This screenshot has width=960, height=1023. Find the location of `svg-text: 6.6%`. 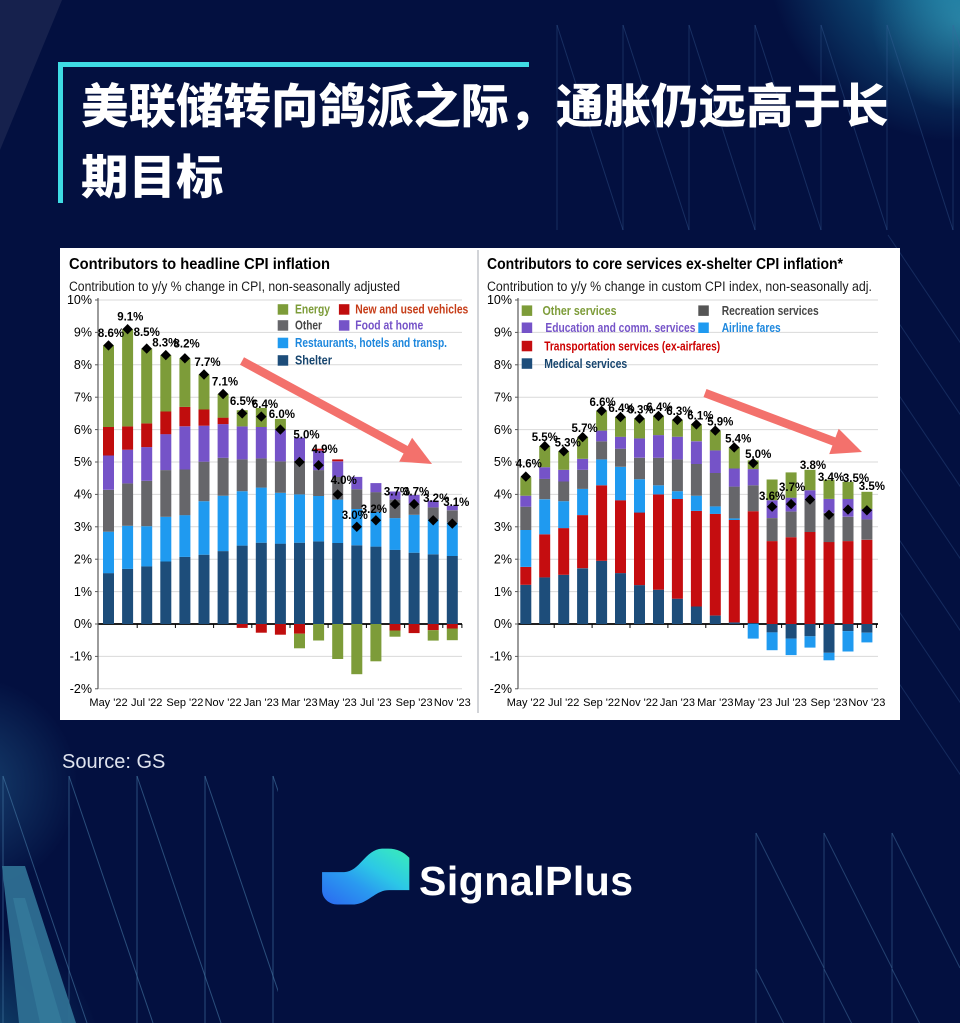

svg-text: 6.6% is located at coordinates (602, 403).